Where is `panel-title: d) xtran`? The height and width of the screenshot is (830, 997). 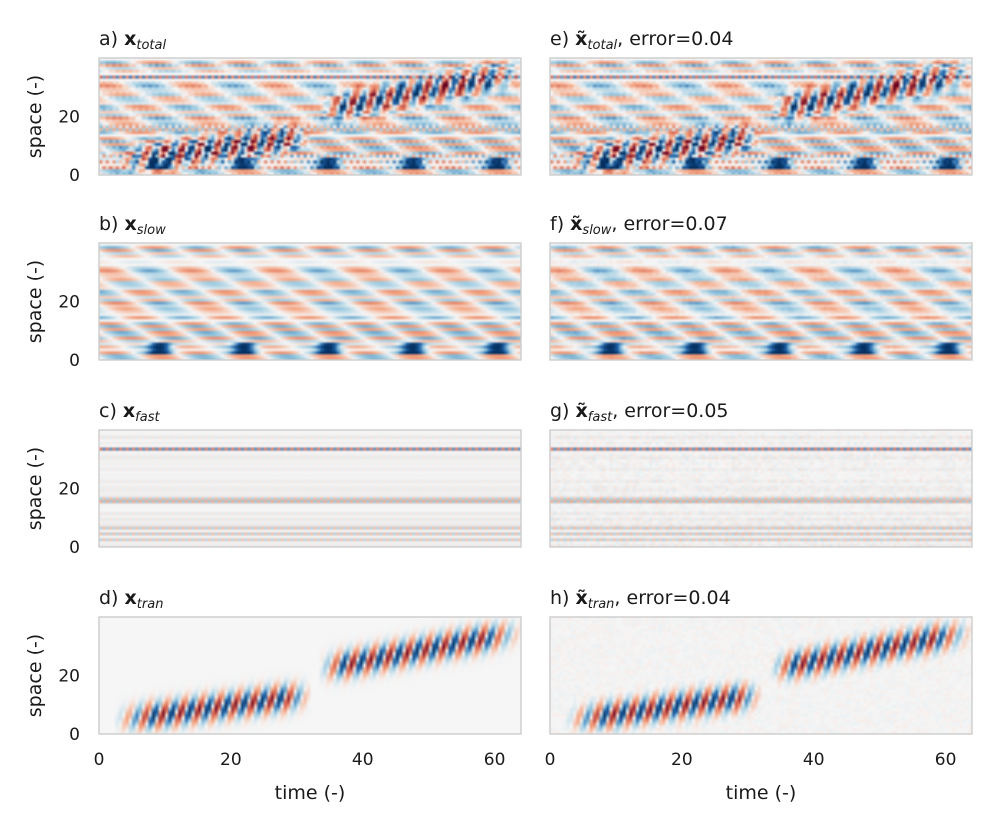
panel-title: d) xtran is located at coordinates (131, 599).